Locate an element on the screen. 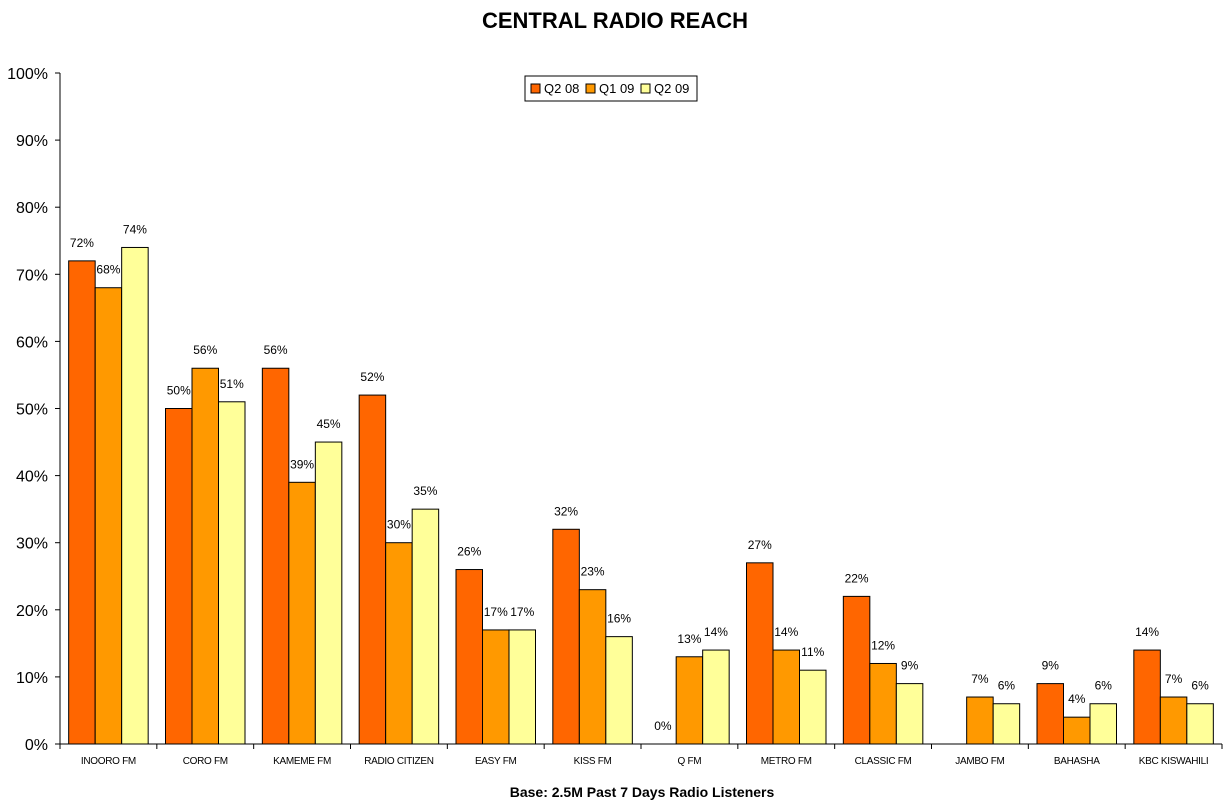 Image resolution: width=1225 pixels, height=810 pixels. y-axis: 0% 10% 20% 30% 40% 50% 60% 70% 80% 90% 100% is located at coordinates (34, 410).